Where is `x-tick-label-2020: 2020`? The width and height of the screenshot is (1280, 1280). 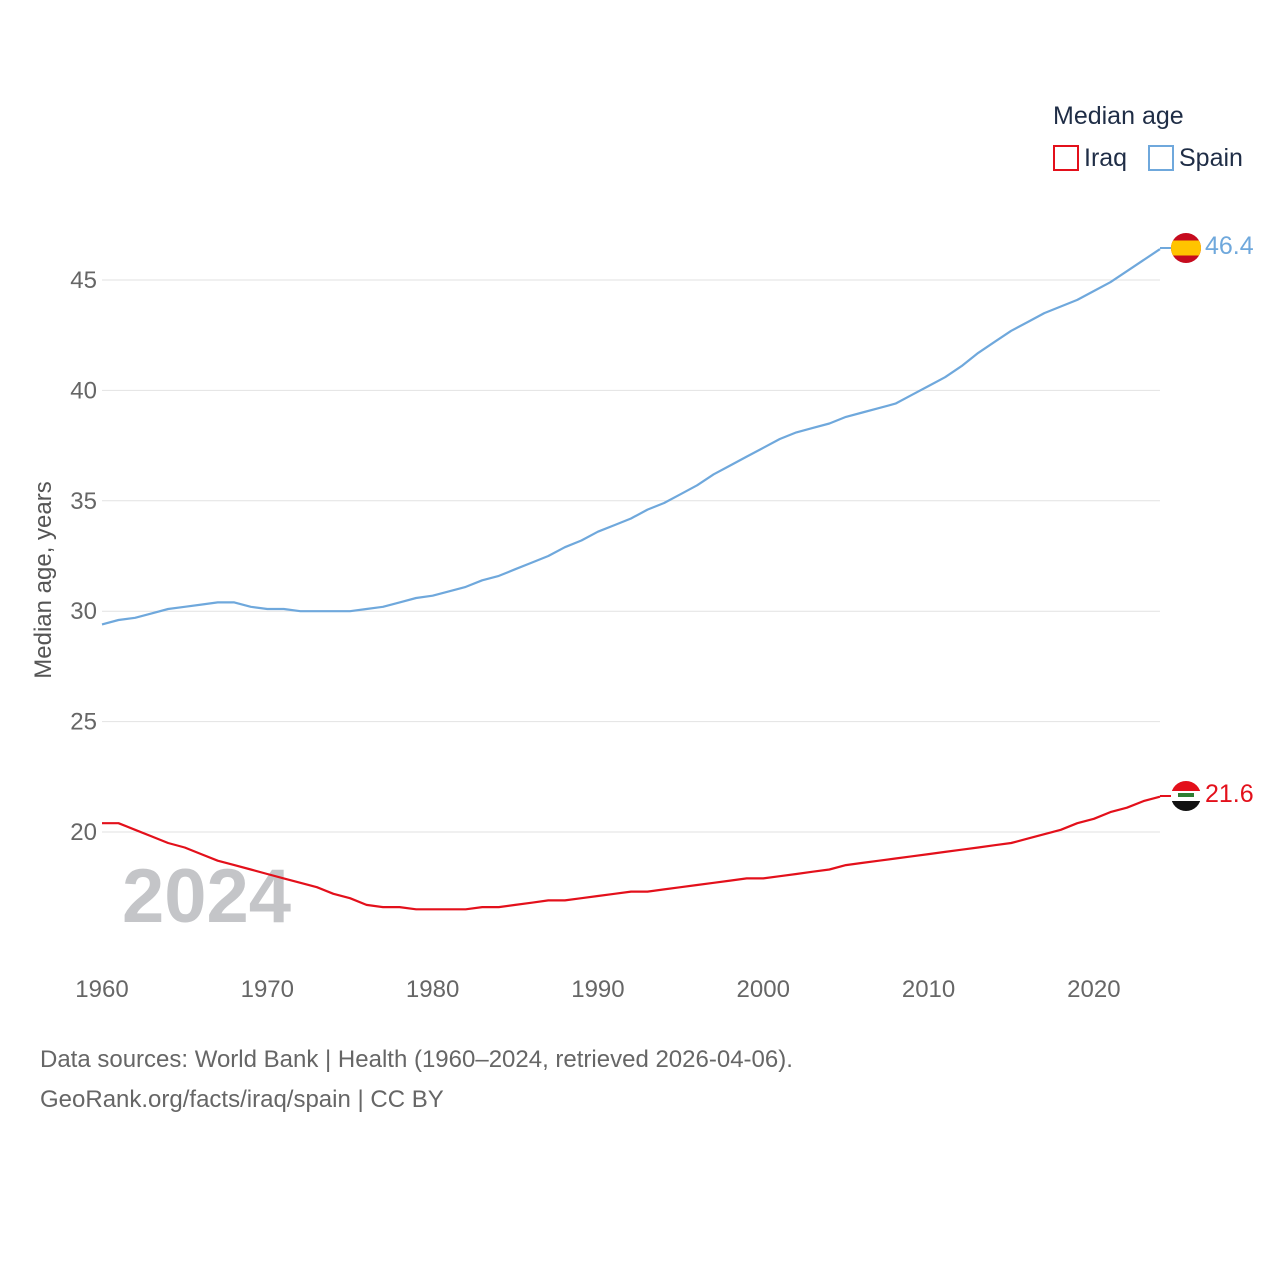 x-tick-label-2020: 2020 is located at coordinates (1093, 989).